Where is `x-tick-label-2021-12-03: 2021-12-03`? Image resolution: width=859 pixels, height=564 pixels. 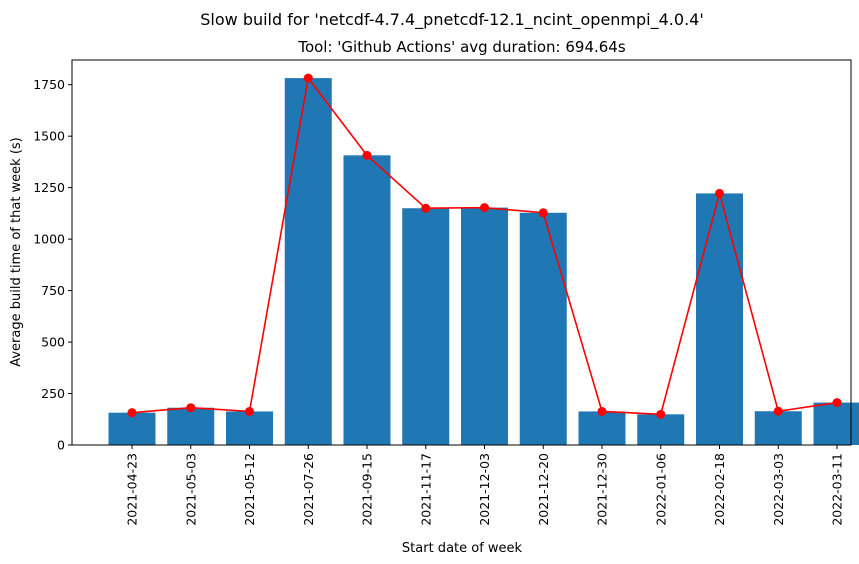 x-tick-label-2021-12-03: 2021-12-03 is located at coordinates (484, 489).